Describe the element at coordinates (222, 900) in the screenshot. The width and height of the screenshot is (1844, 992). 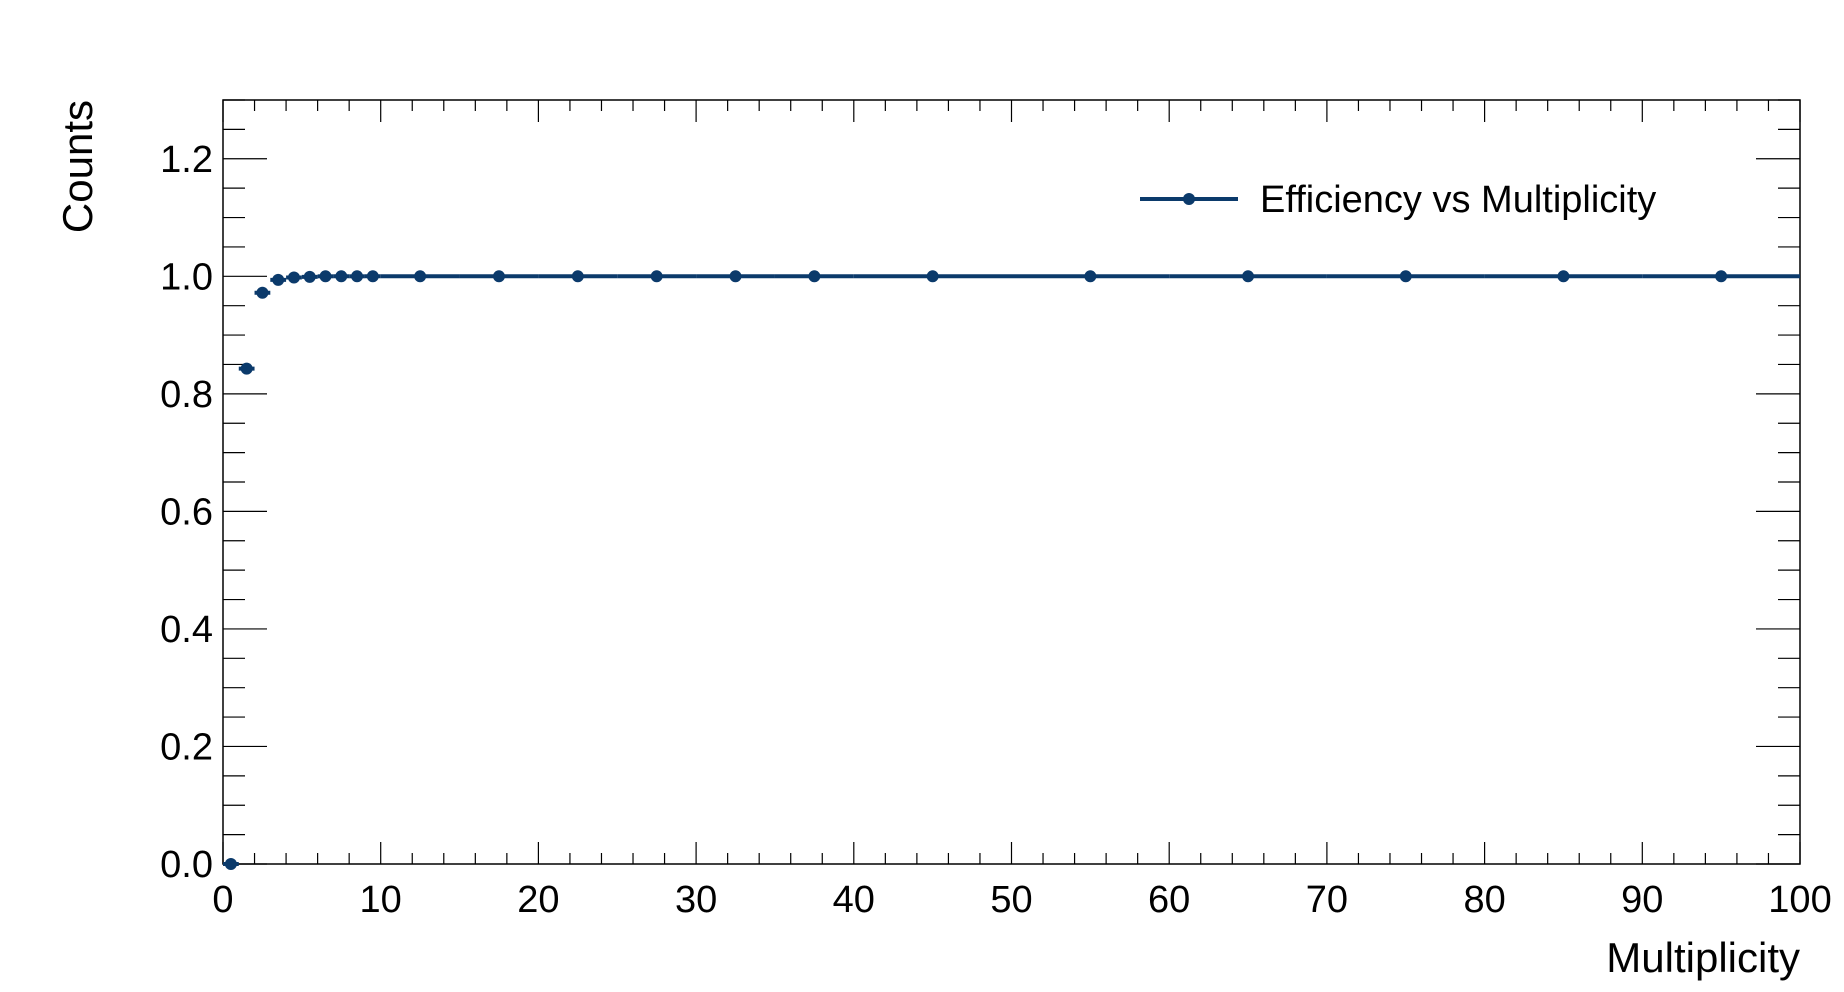
I see `x-tick-label: 0` at that location.